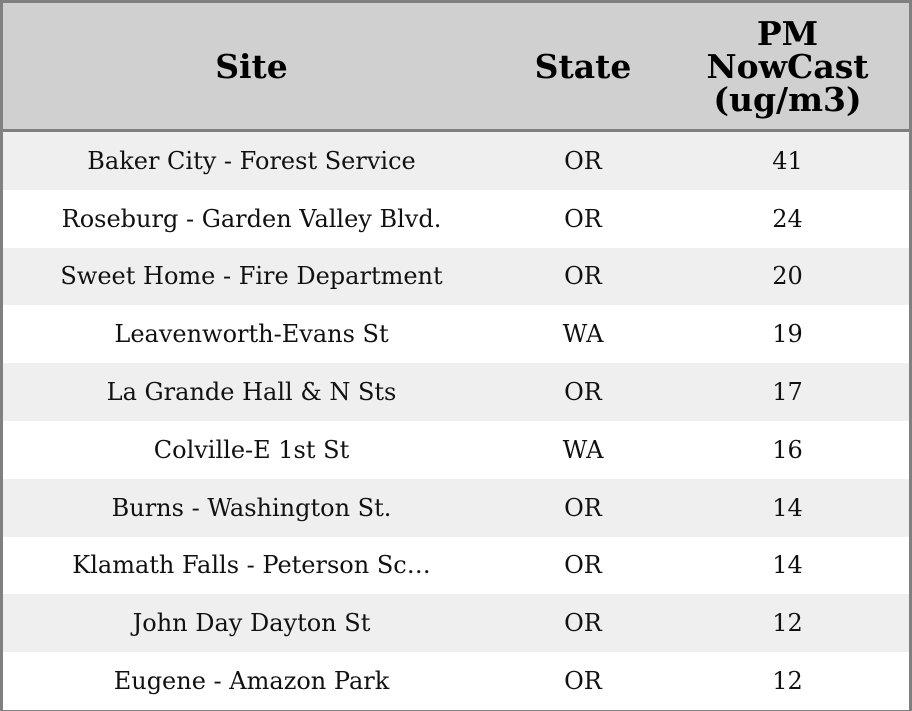 This screenshot has width=912, height=711. I want to click on pm-value-cell: 17, so click(787, 392).